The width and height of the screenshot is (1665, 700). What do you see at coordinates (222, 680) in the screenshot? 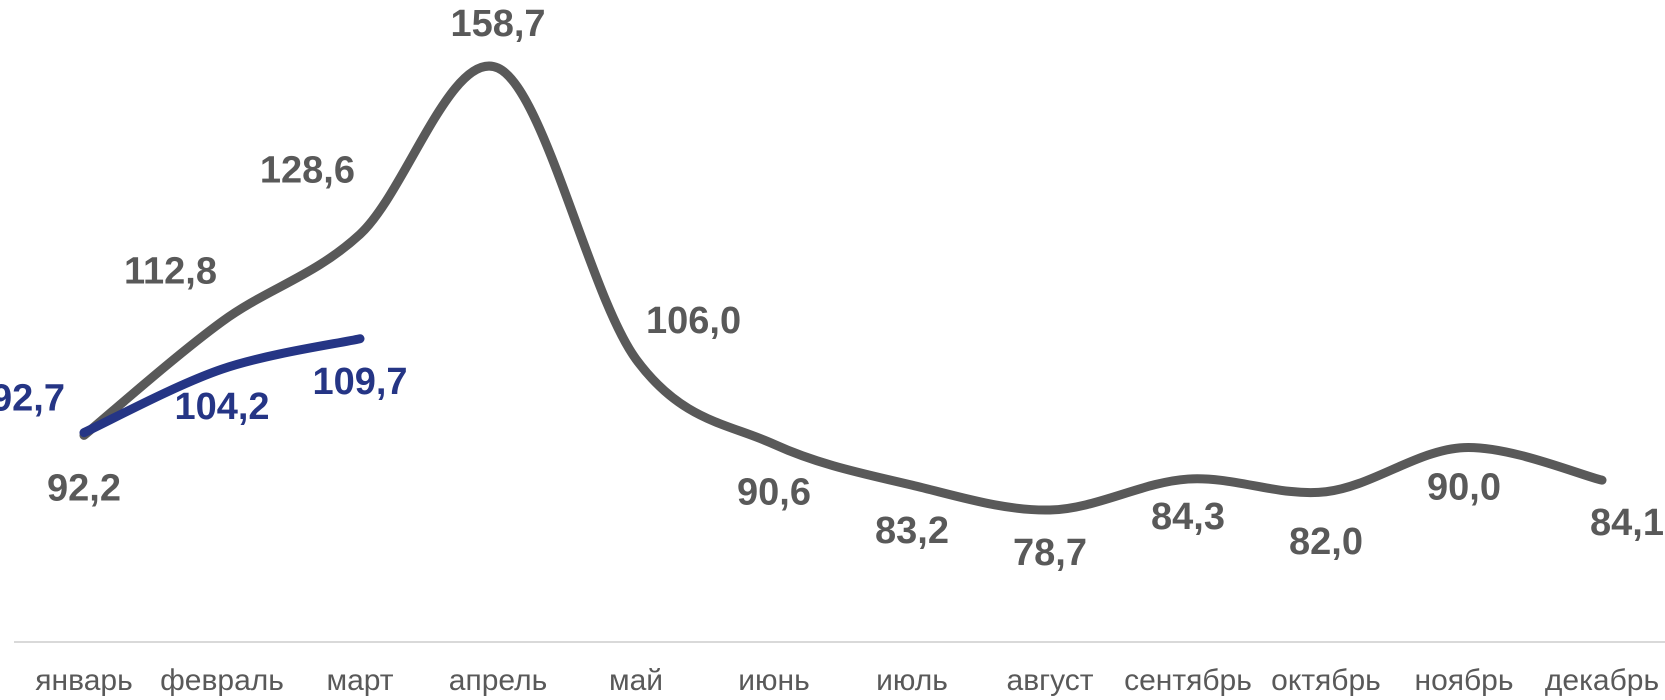
I see `x-tick-label: февраль` at bounding box center [222, 680].